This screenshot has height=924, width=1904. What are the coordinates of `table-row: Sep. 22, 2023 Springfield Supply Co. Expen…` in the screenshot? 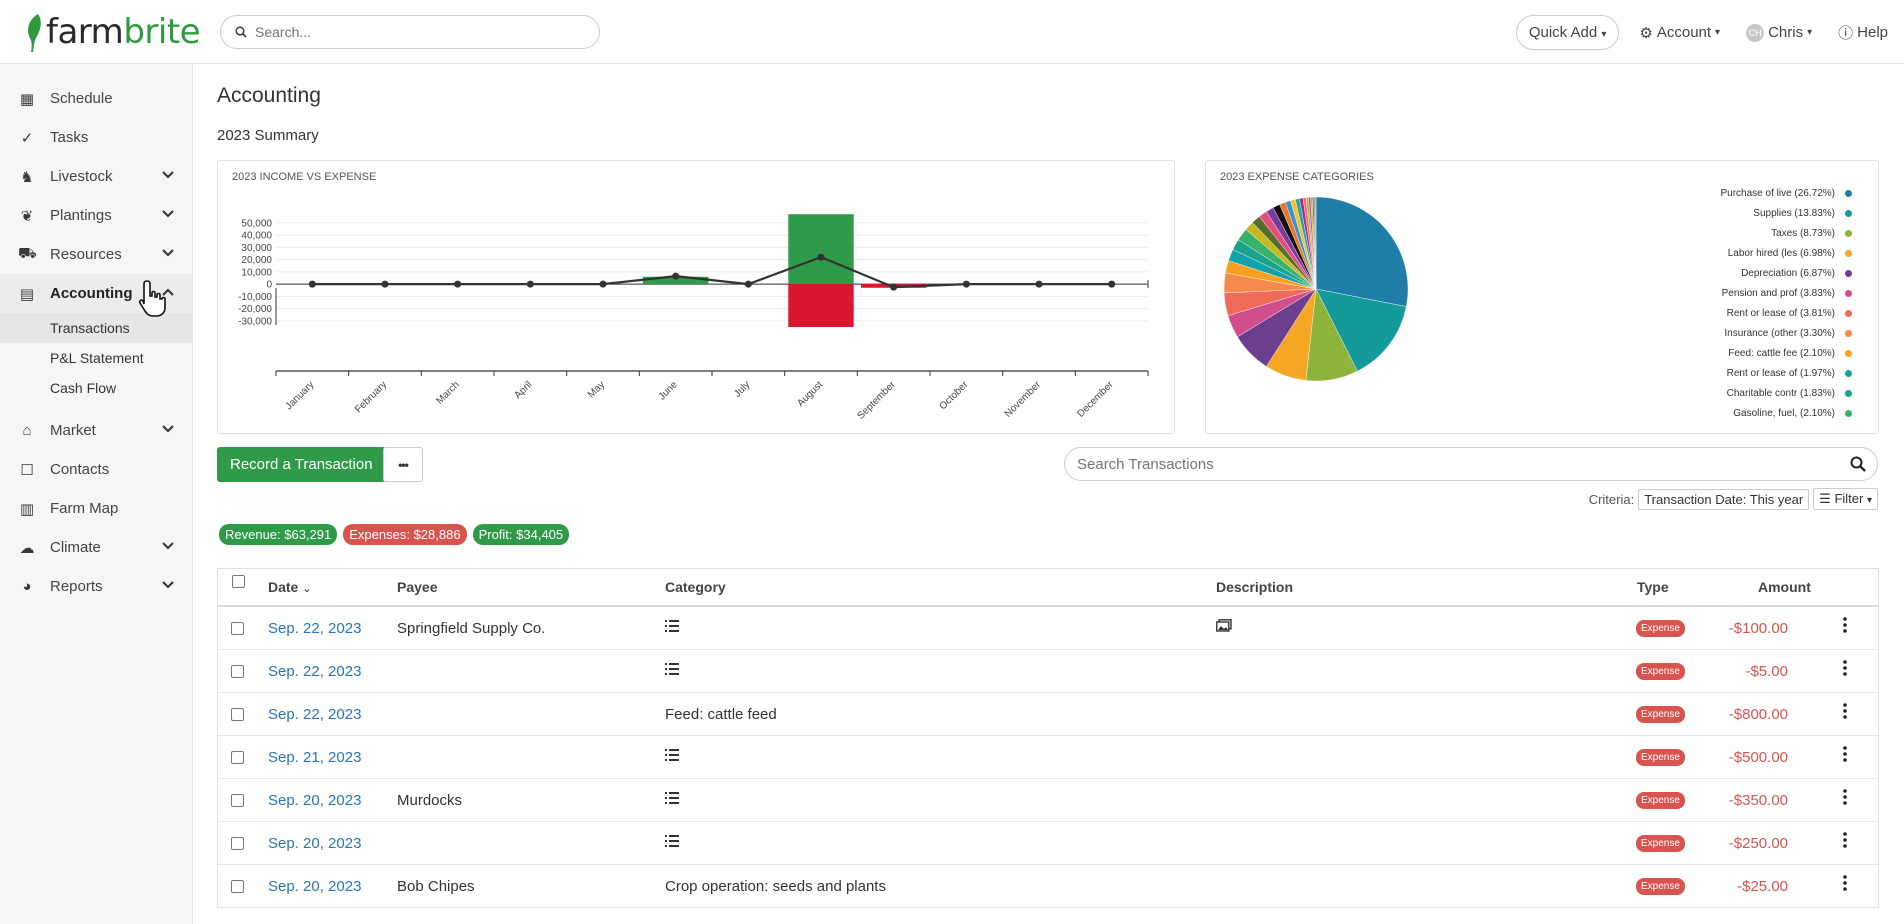 It's located at (1048, 628).